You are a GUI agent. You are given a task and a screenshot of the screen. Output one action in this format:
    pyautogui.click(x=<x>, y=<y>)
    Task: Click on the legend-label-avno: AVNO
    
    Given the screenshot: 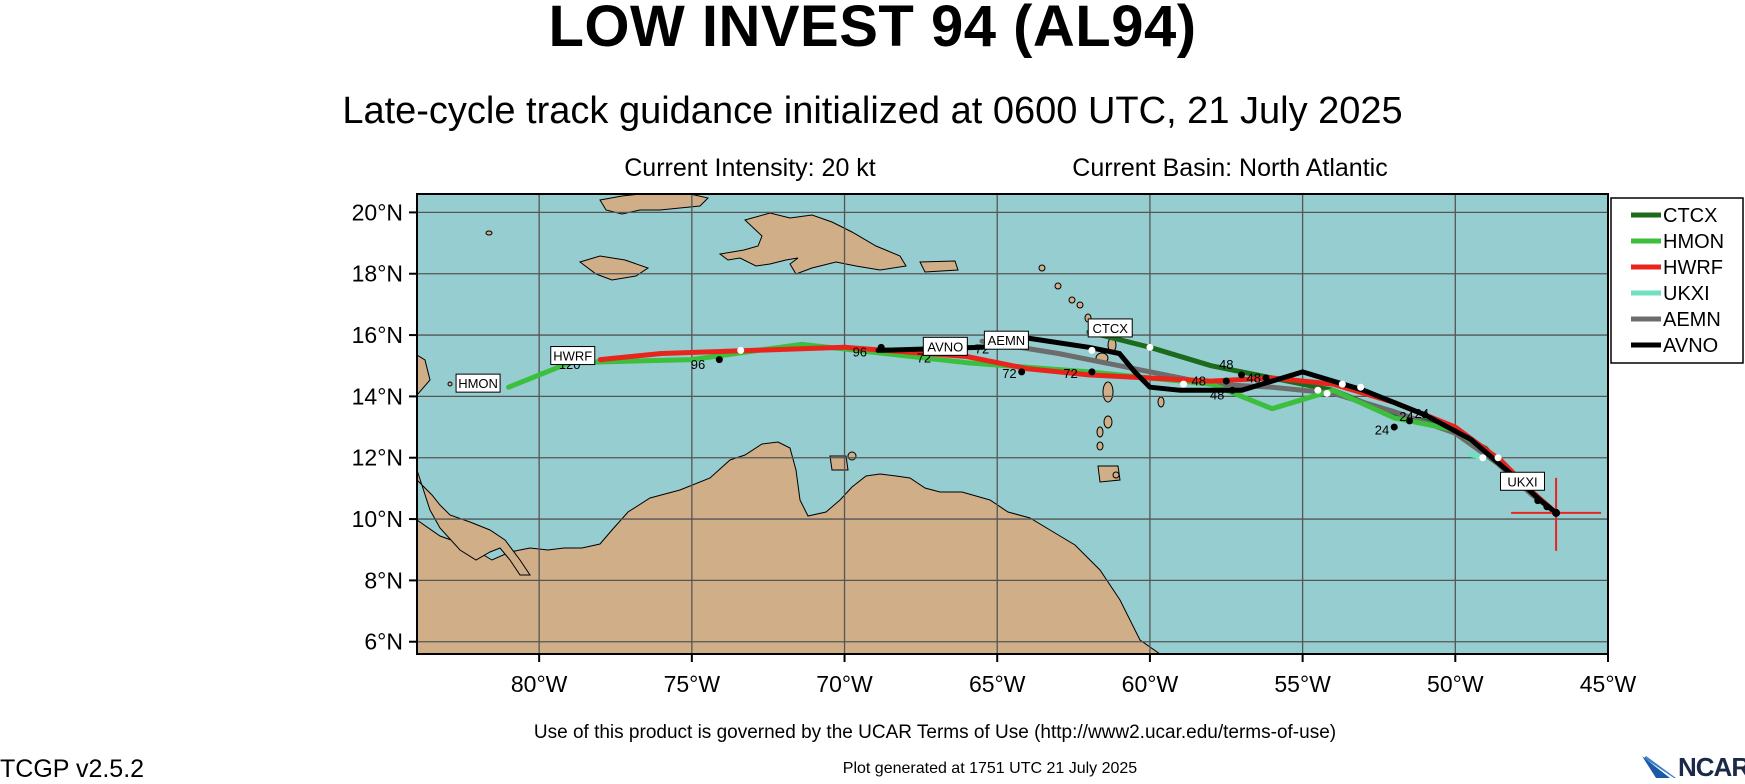 What is the action you would take?
    pyautogui.click(x=1690, y=346)
    